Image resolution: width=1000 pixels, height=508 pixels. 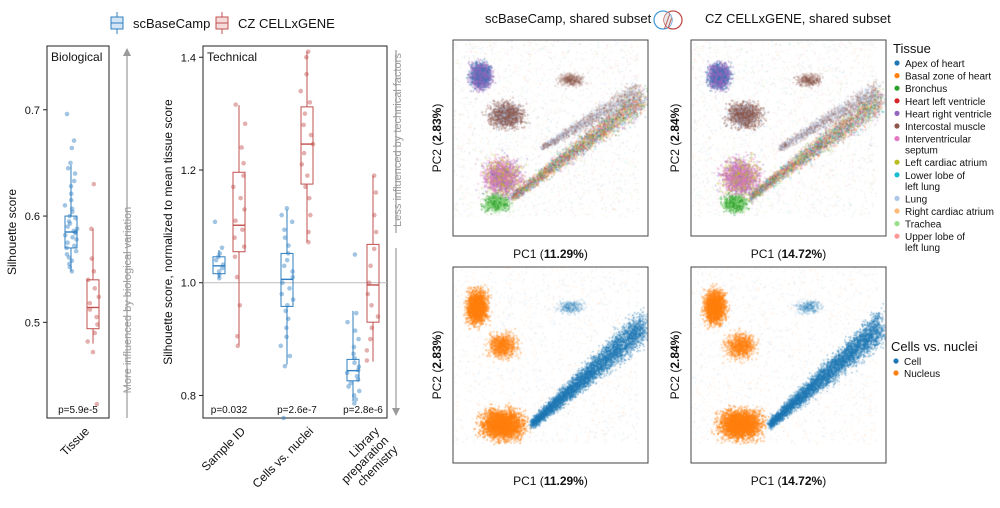 I want to click on pca-scbasecamp-cells-frame, so click(x=550, y=365).